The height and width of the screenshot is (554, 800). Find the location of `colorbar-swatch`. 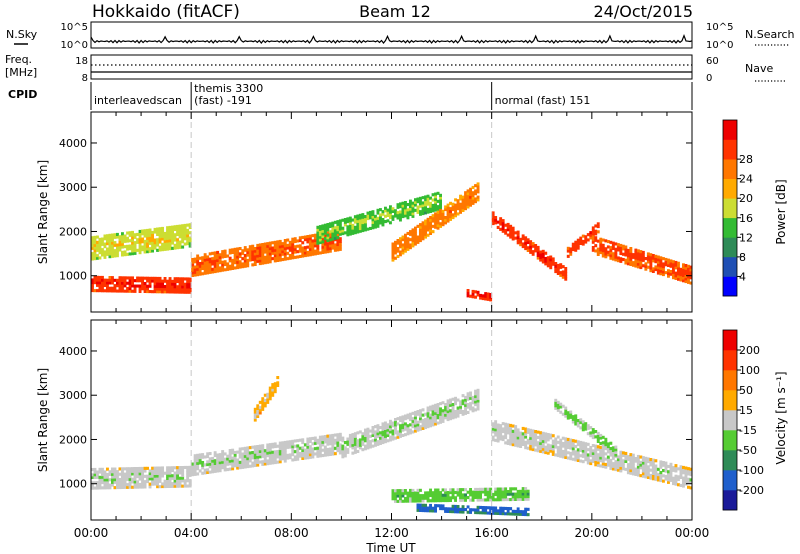

colorbar-swatch is located at coordinates (730, 266).